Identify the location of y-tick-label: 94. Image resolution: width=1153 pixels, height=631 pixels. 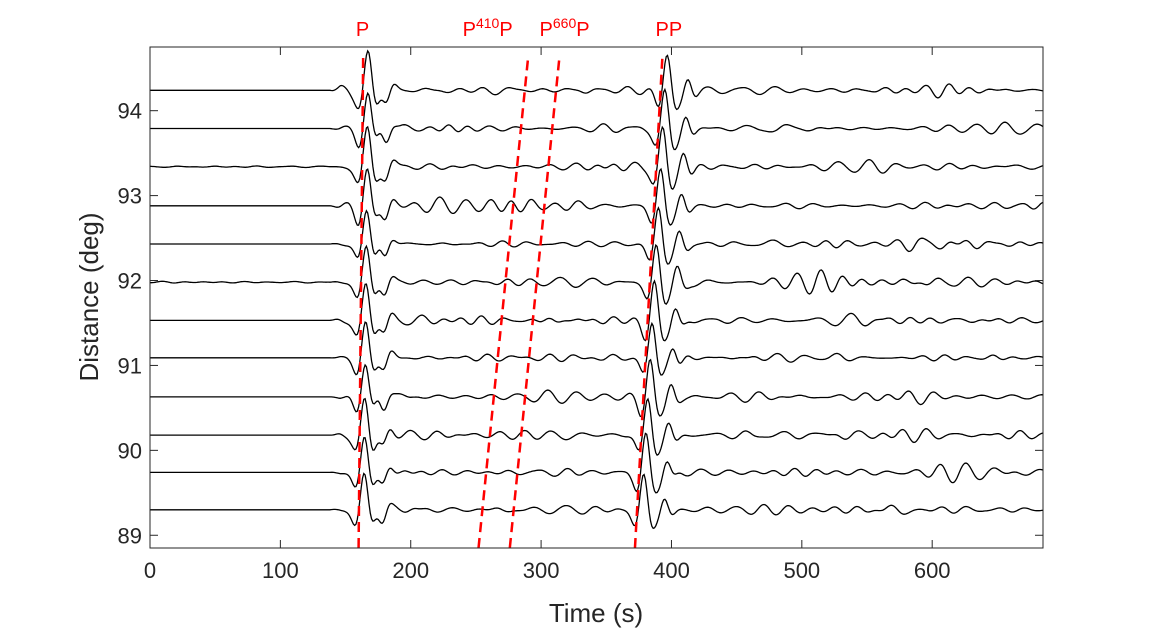
(130, 111).